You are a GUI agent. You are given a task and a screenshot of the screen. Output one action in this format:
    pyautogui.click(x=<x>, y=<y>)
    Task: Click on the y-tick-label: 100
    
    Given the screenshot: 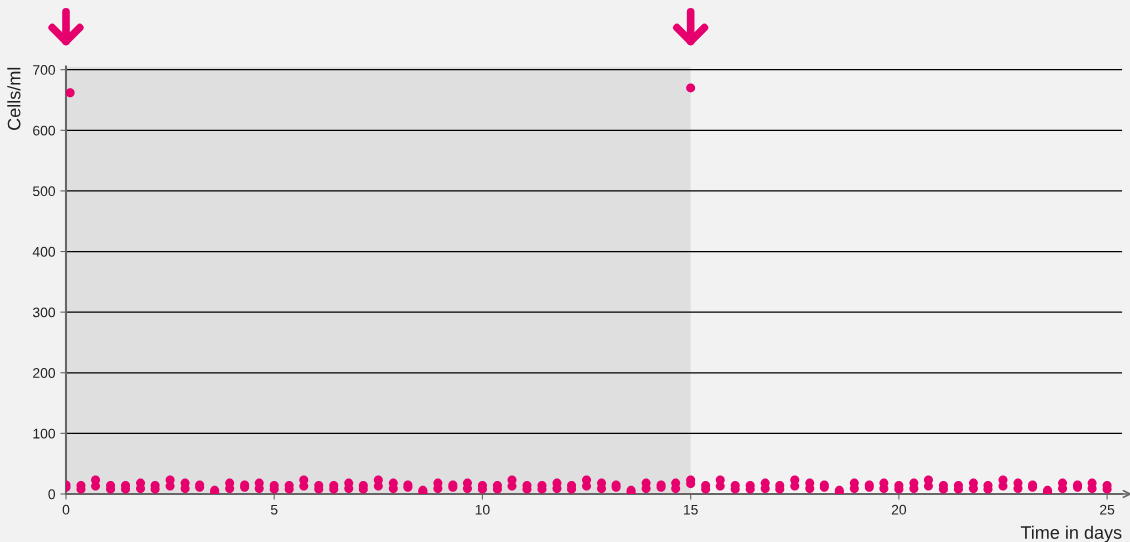 What is the action you would take?
    pyautogui.click(x=44, y=433)
    